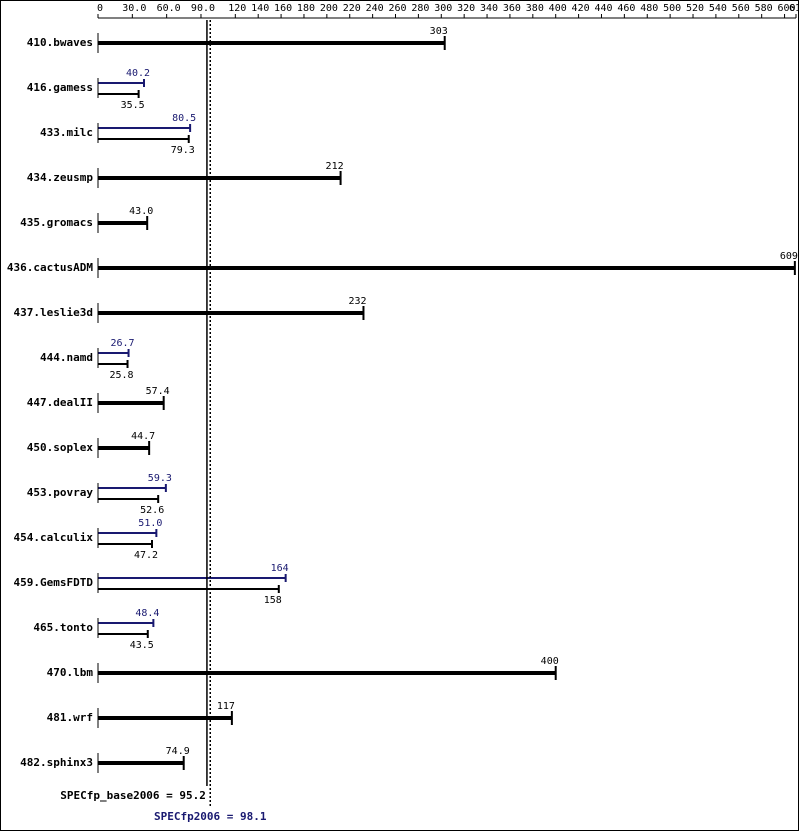  I want to click on value-label: 57.4, so click(158, 391).